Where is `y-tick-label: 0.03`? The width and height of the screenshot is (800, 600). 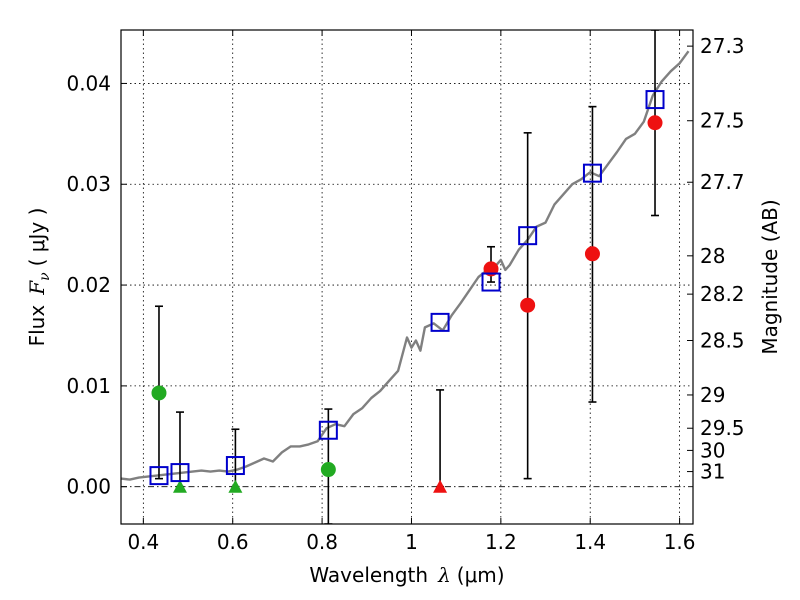
y-tick-label: 0.03 is located at coordinates (88, 184).